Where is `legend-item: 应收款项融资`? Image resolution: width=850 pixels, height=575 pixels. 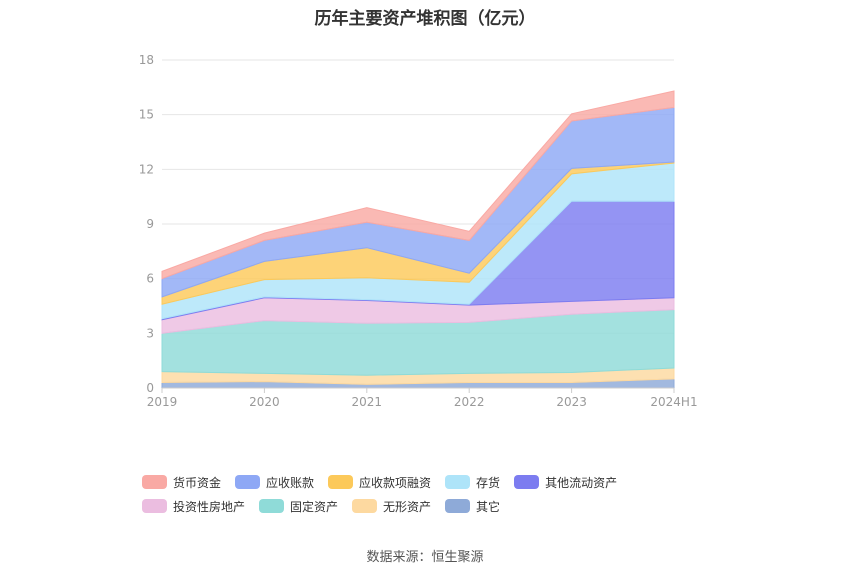
legend-item: 应收款项融资 is located at coordinates (379, 482).